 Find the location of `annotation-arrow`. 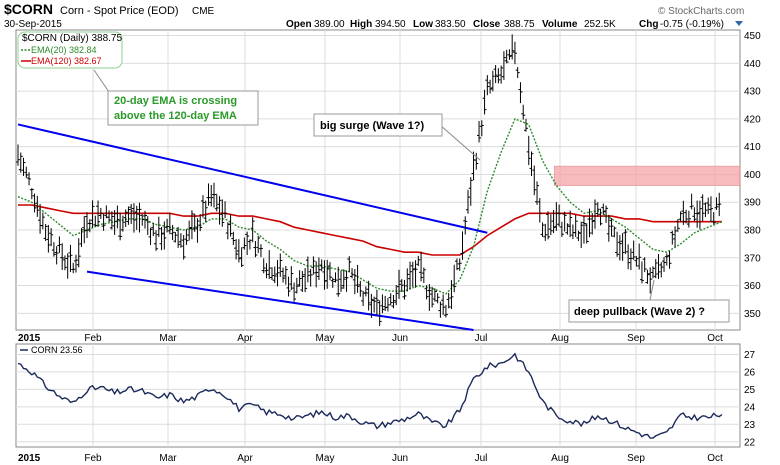

annotation-arrow is located at coordinates (101, 81).